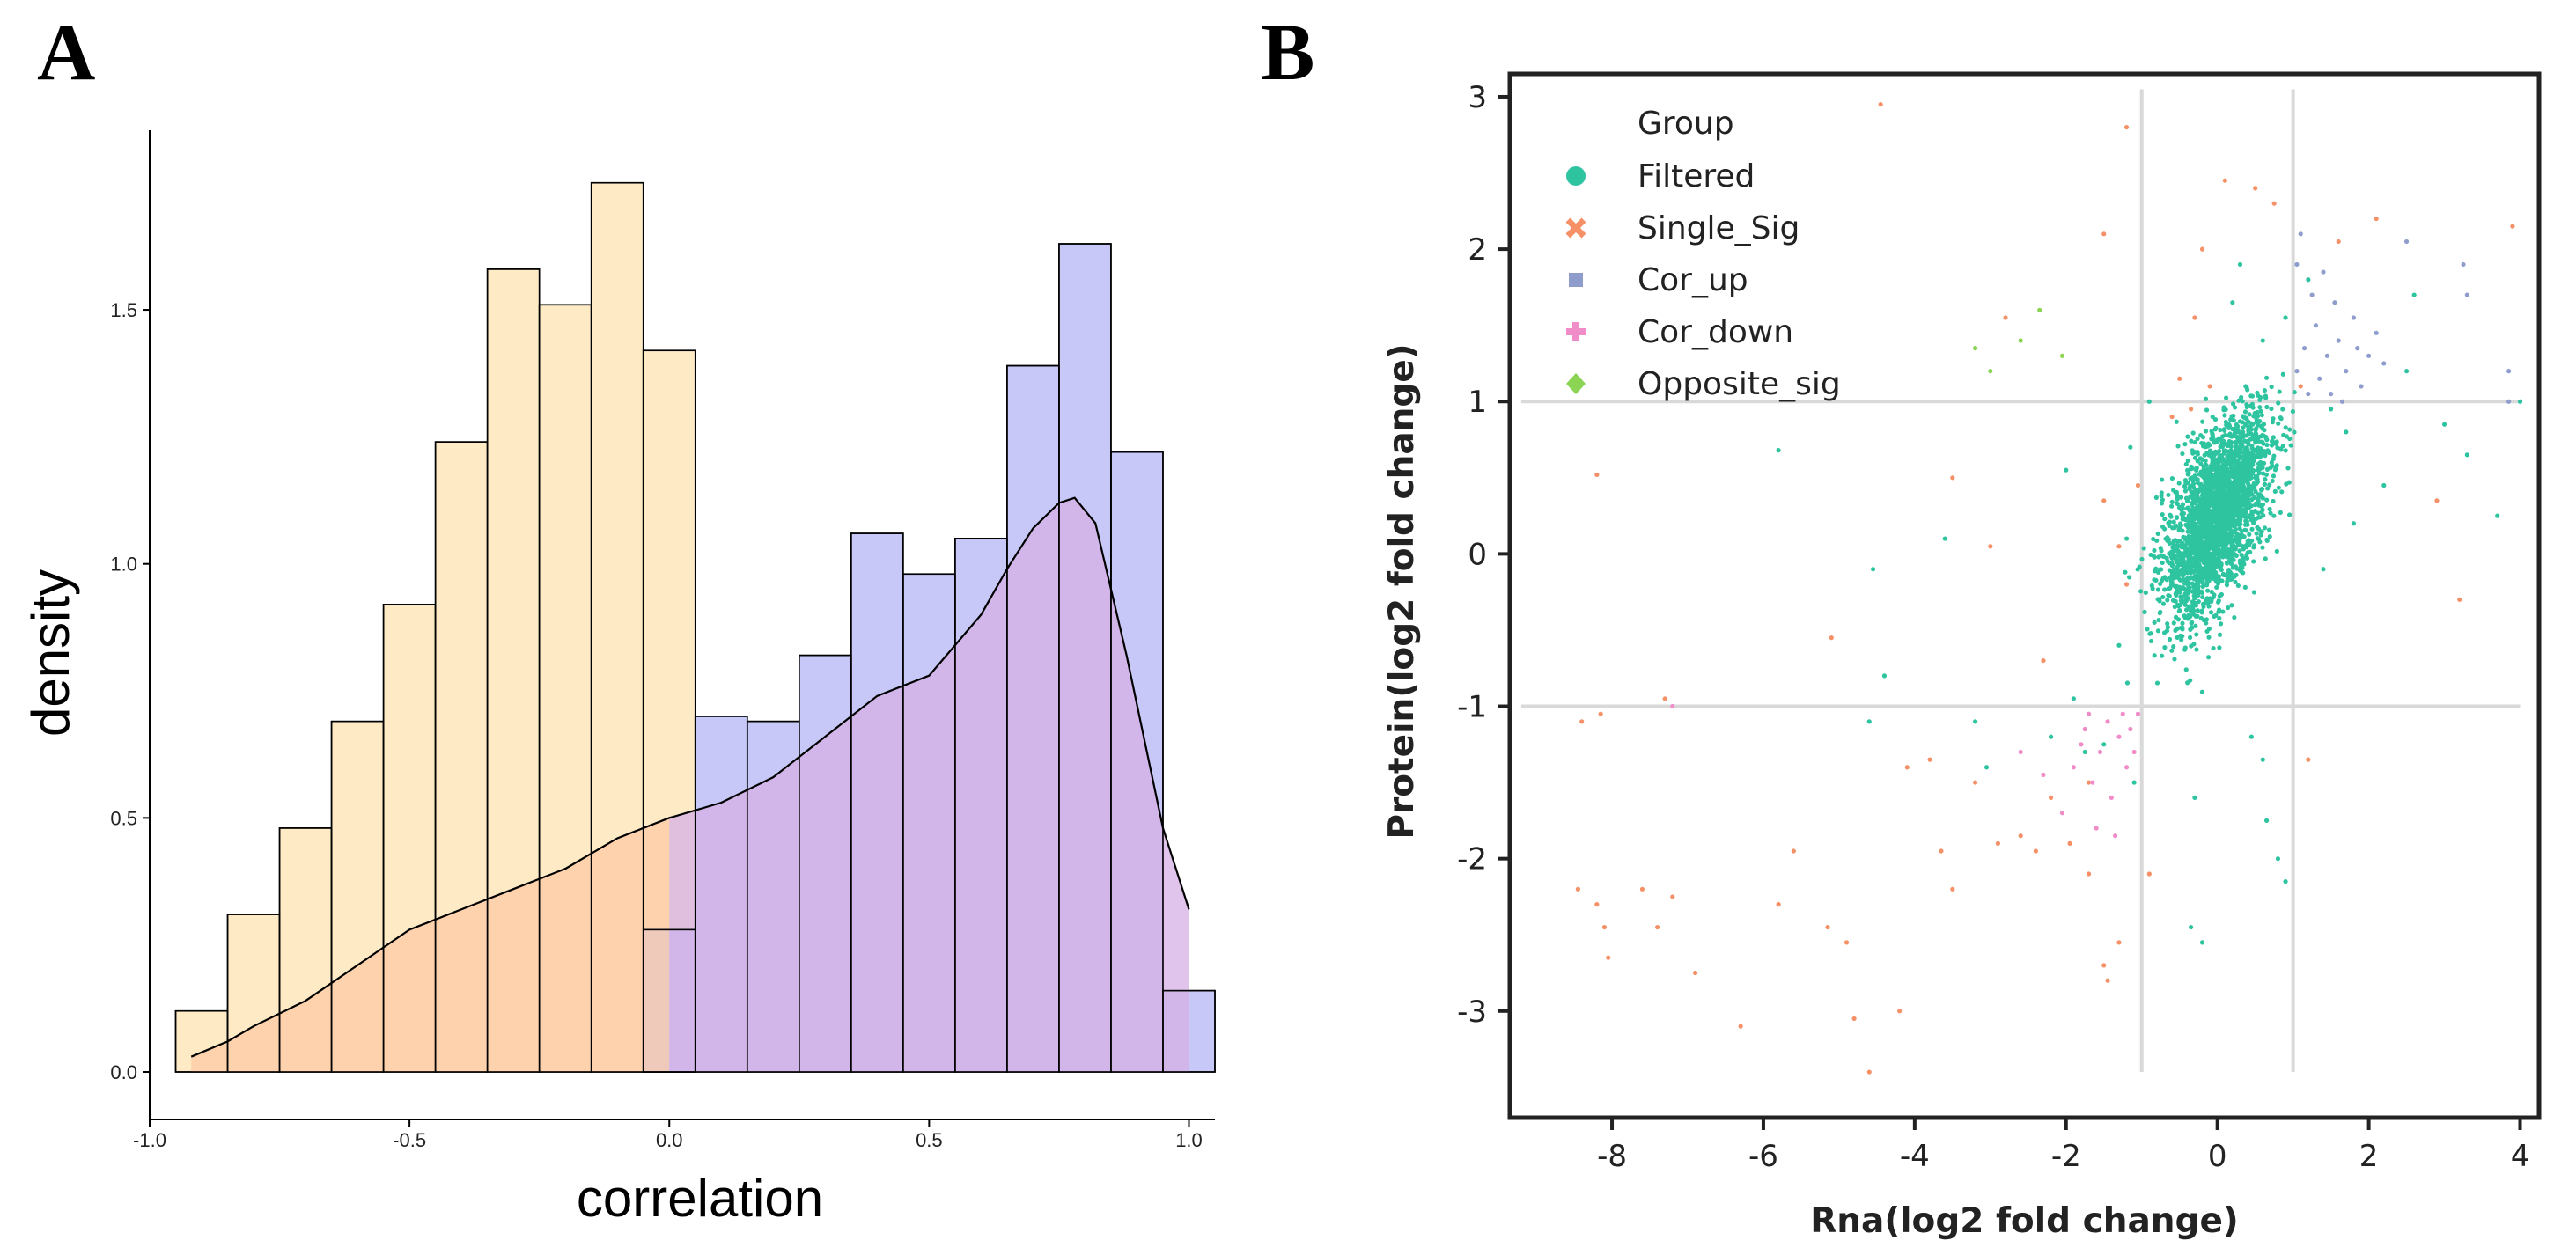  Describe the element at coordinates (1763, 1156) in the screenshot. I see `x-tick-label: -6` at that location.